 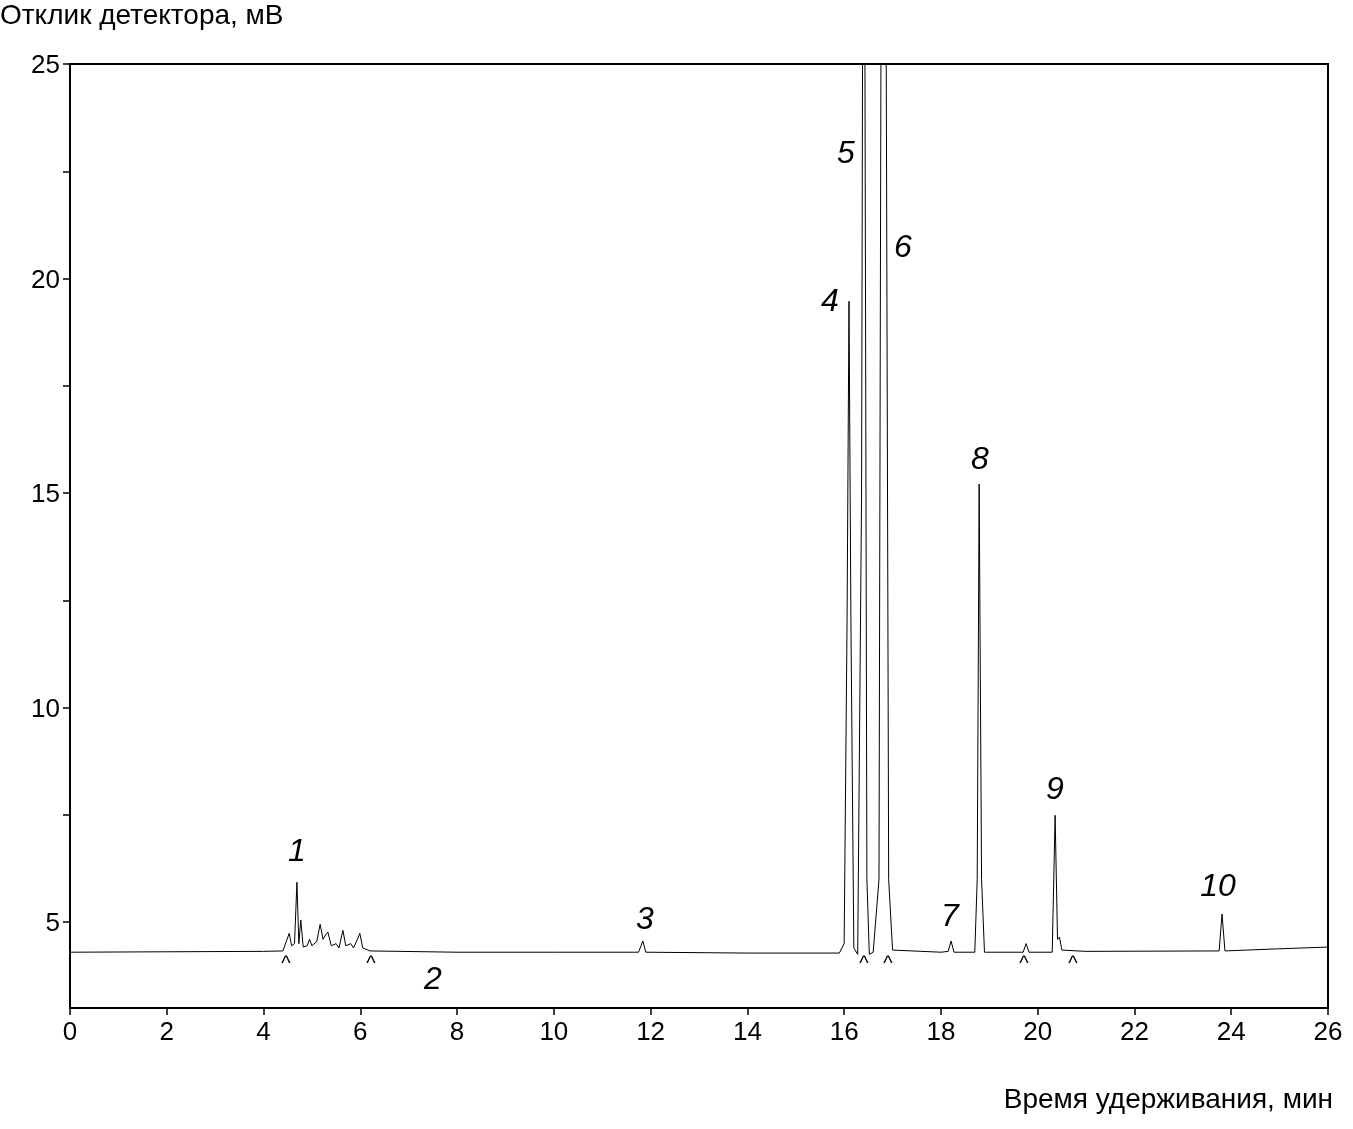 What do you see at coordinates (45, 64) in the screenshot?
I see `y-tick-label: 25` at bounding box center [45, 64].